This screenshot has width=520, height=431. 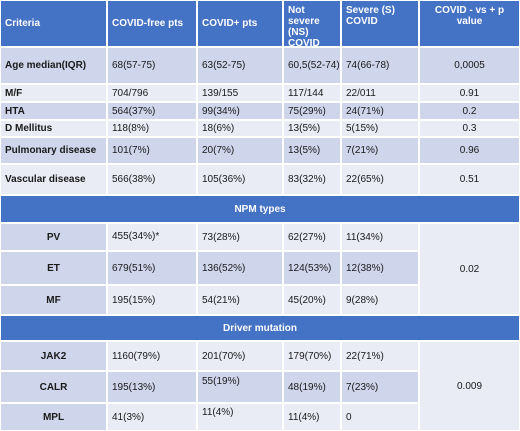 I want to click on row-label: CALR, so click(x=53, y=387).